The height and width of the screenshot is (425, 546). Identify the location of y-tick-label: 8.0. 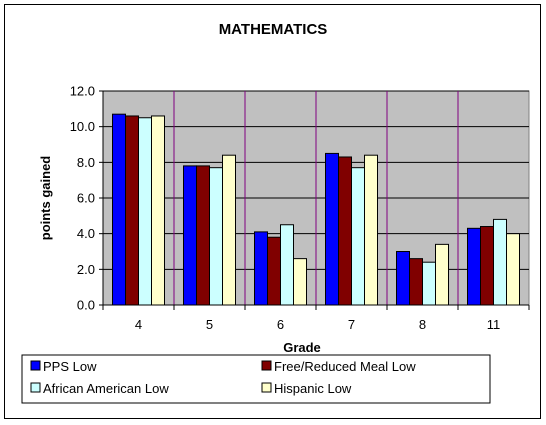
(86, 162).